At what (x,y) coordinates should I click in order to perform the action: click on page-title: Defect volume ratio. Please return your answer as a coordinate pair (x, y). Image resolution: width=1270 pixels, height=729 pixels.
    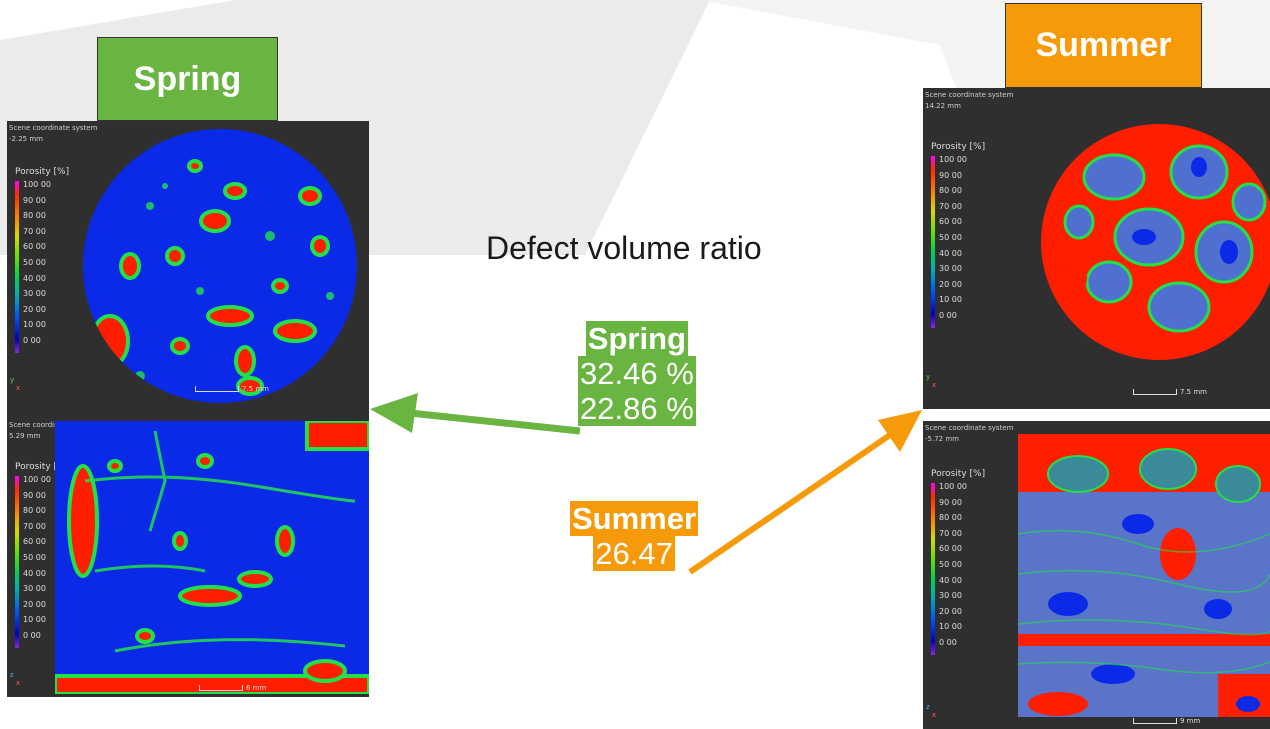
    Looking at the image, I should click on (624, 248).